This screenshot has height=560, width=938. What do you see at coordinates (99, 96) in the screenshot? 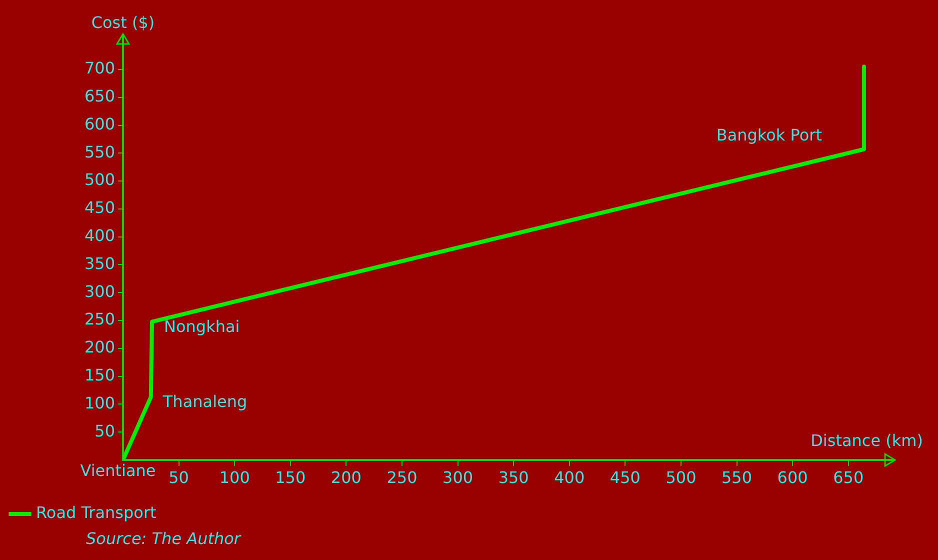
I see `y-tick-label: 650` at bounding box center [99, 96].